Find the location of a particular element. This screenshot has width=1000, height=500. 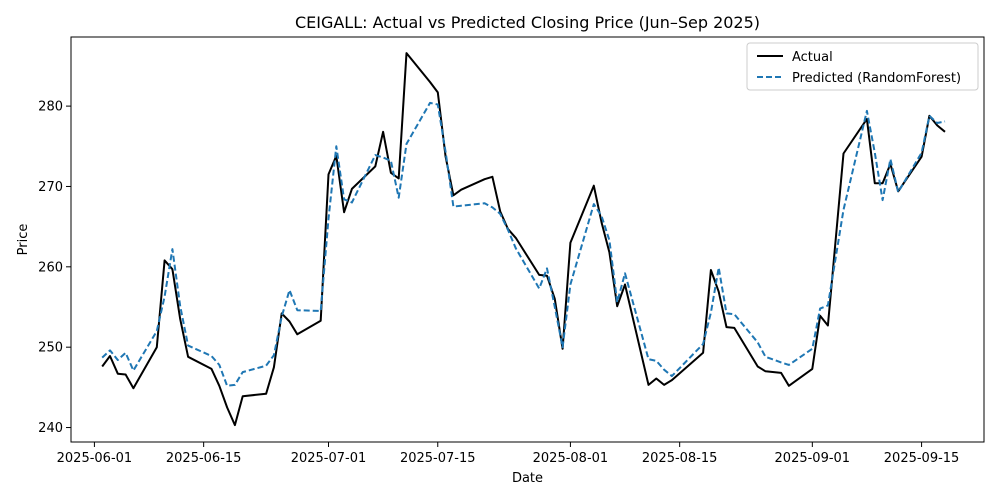

y-axis: 240 250 260 270 280 is located at coordinates (54, 268).